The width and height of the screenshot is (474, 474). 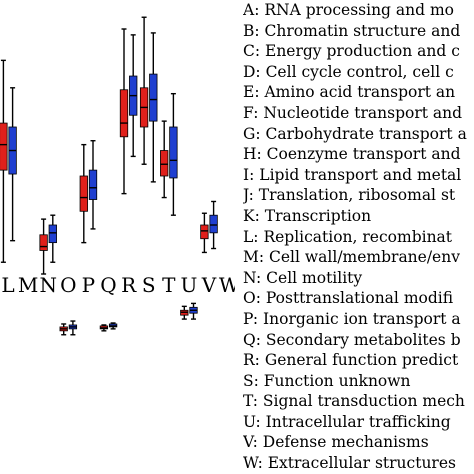 I want to click on x-tick-l: L, so click(x=7, y=285).